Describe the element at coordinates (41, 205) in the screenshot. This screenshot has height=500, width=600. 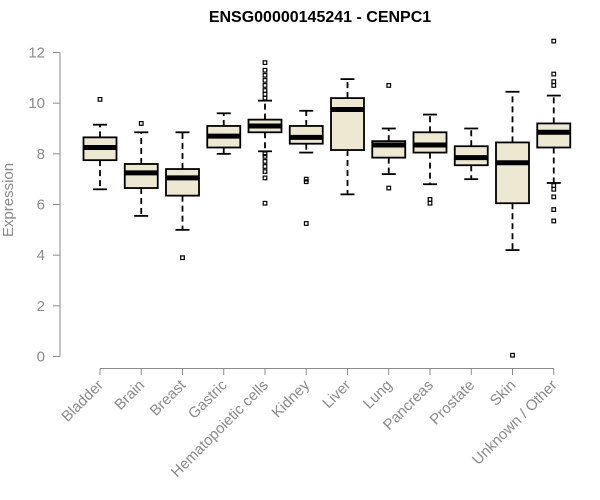
I see `y-tick-label: 6` at that location.